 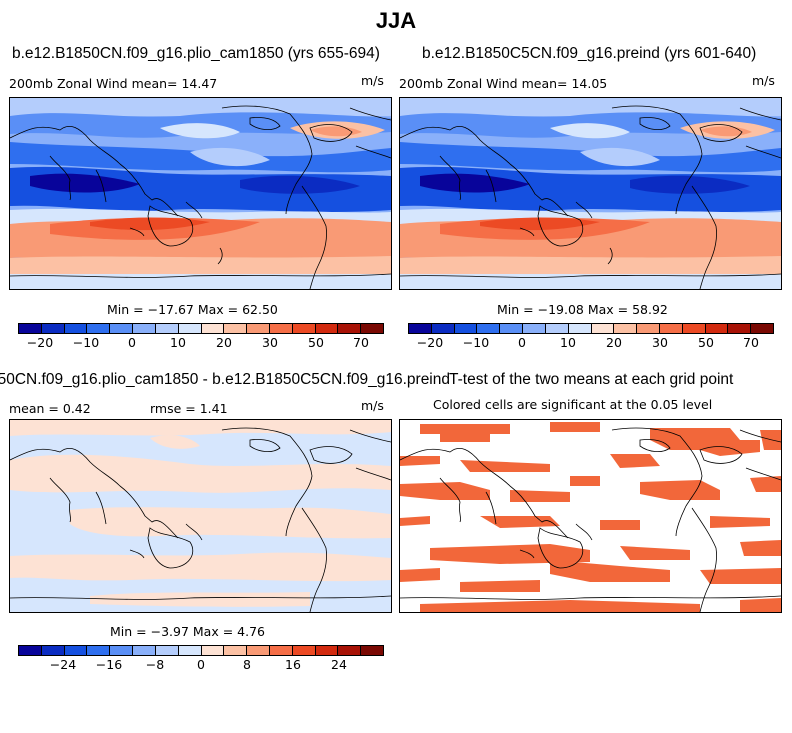 I want to click on panel3-stats: Min = −3.97 Max = 4.76, so click(x=187, y=631).